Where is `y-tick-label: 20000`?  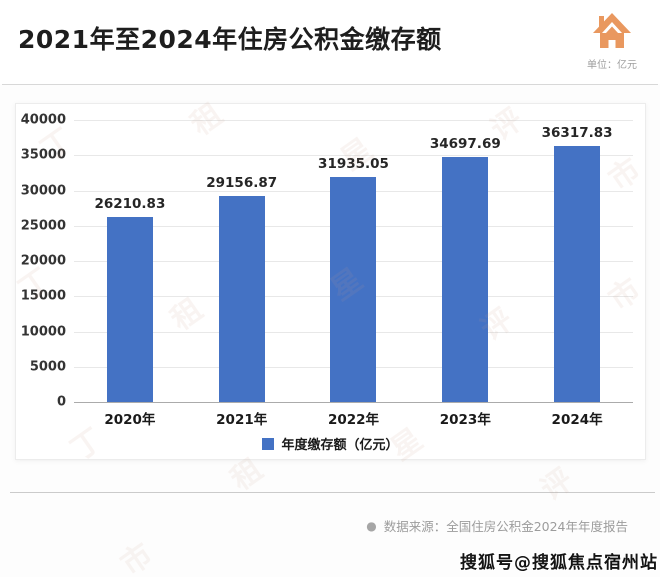
y-tick-label: 20000 is located at coordinates (43, 261).